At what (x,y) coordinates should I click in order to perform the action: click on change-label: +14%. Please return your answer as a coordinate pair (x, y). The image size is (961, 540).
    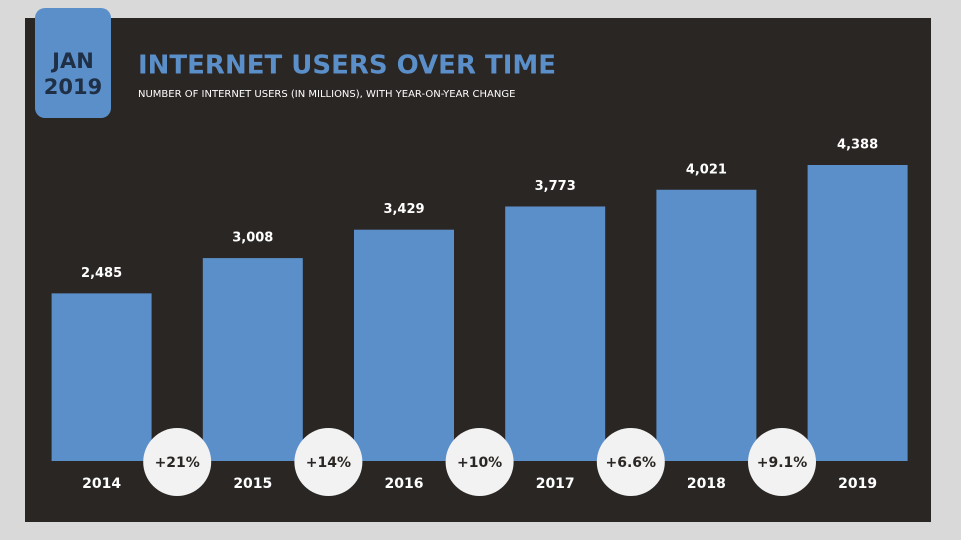
    Looking at the image, I should click on (328, 463).